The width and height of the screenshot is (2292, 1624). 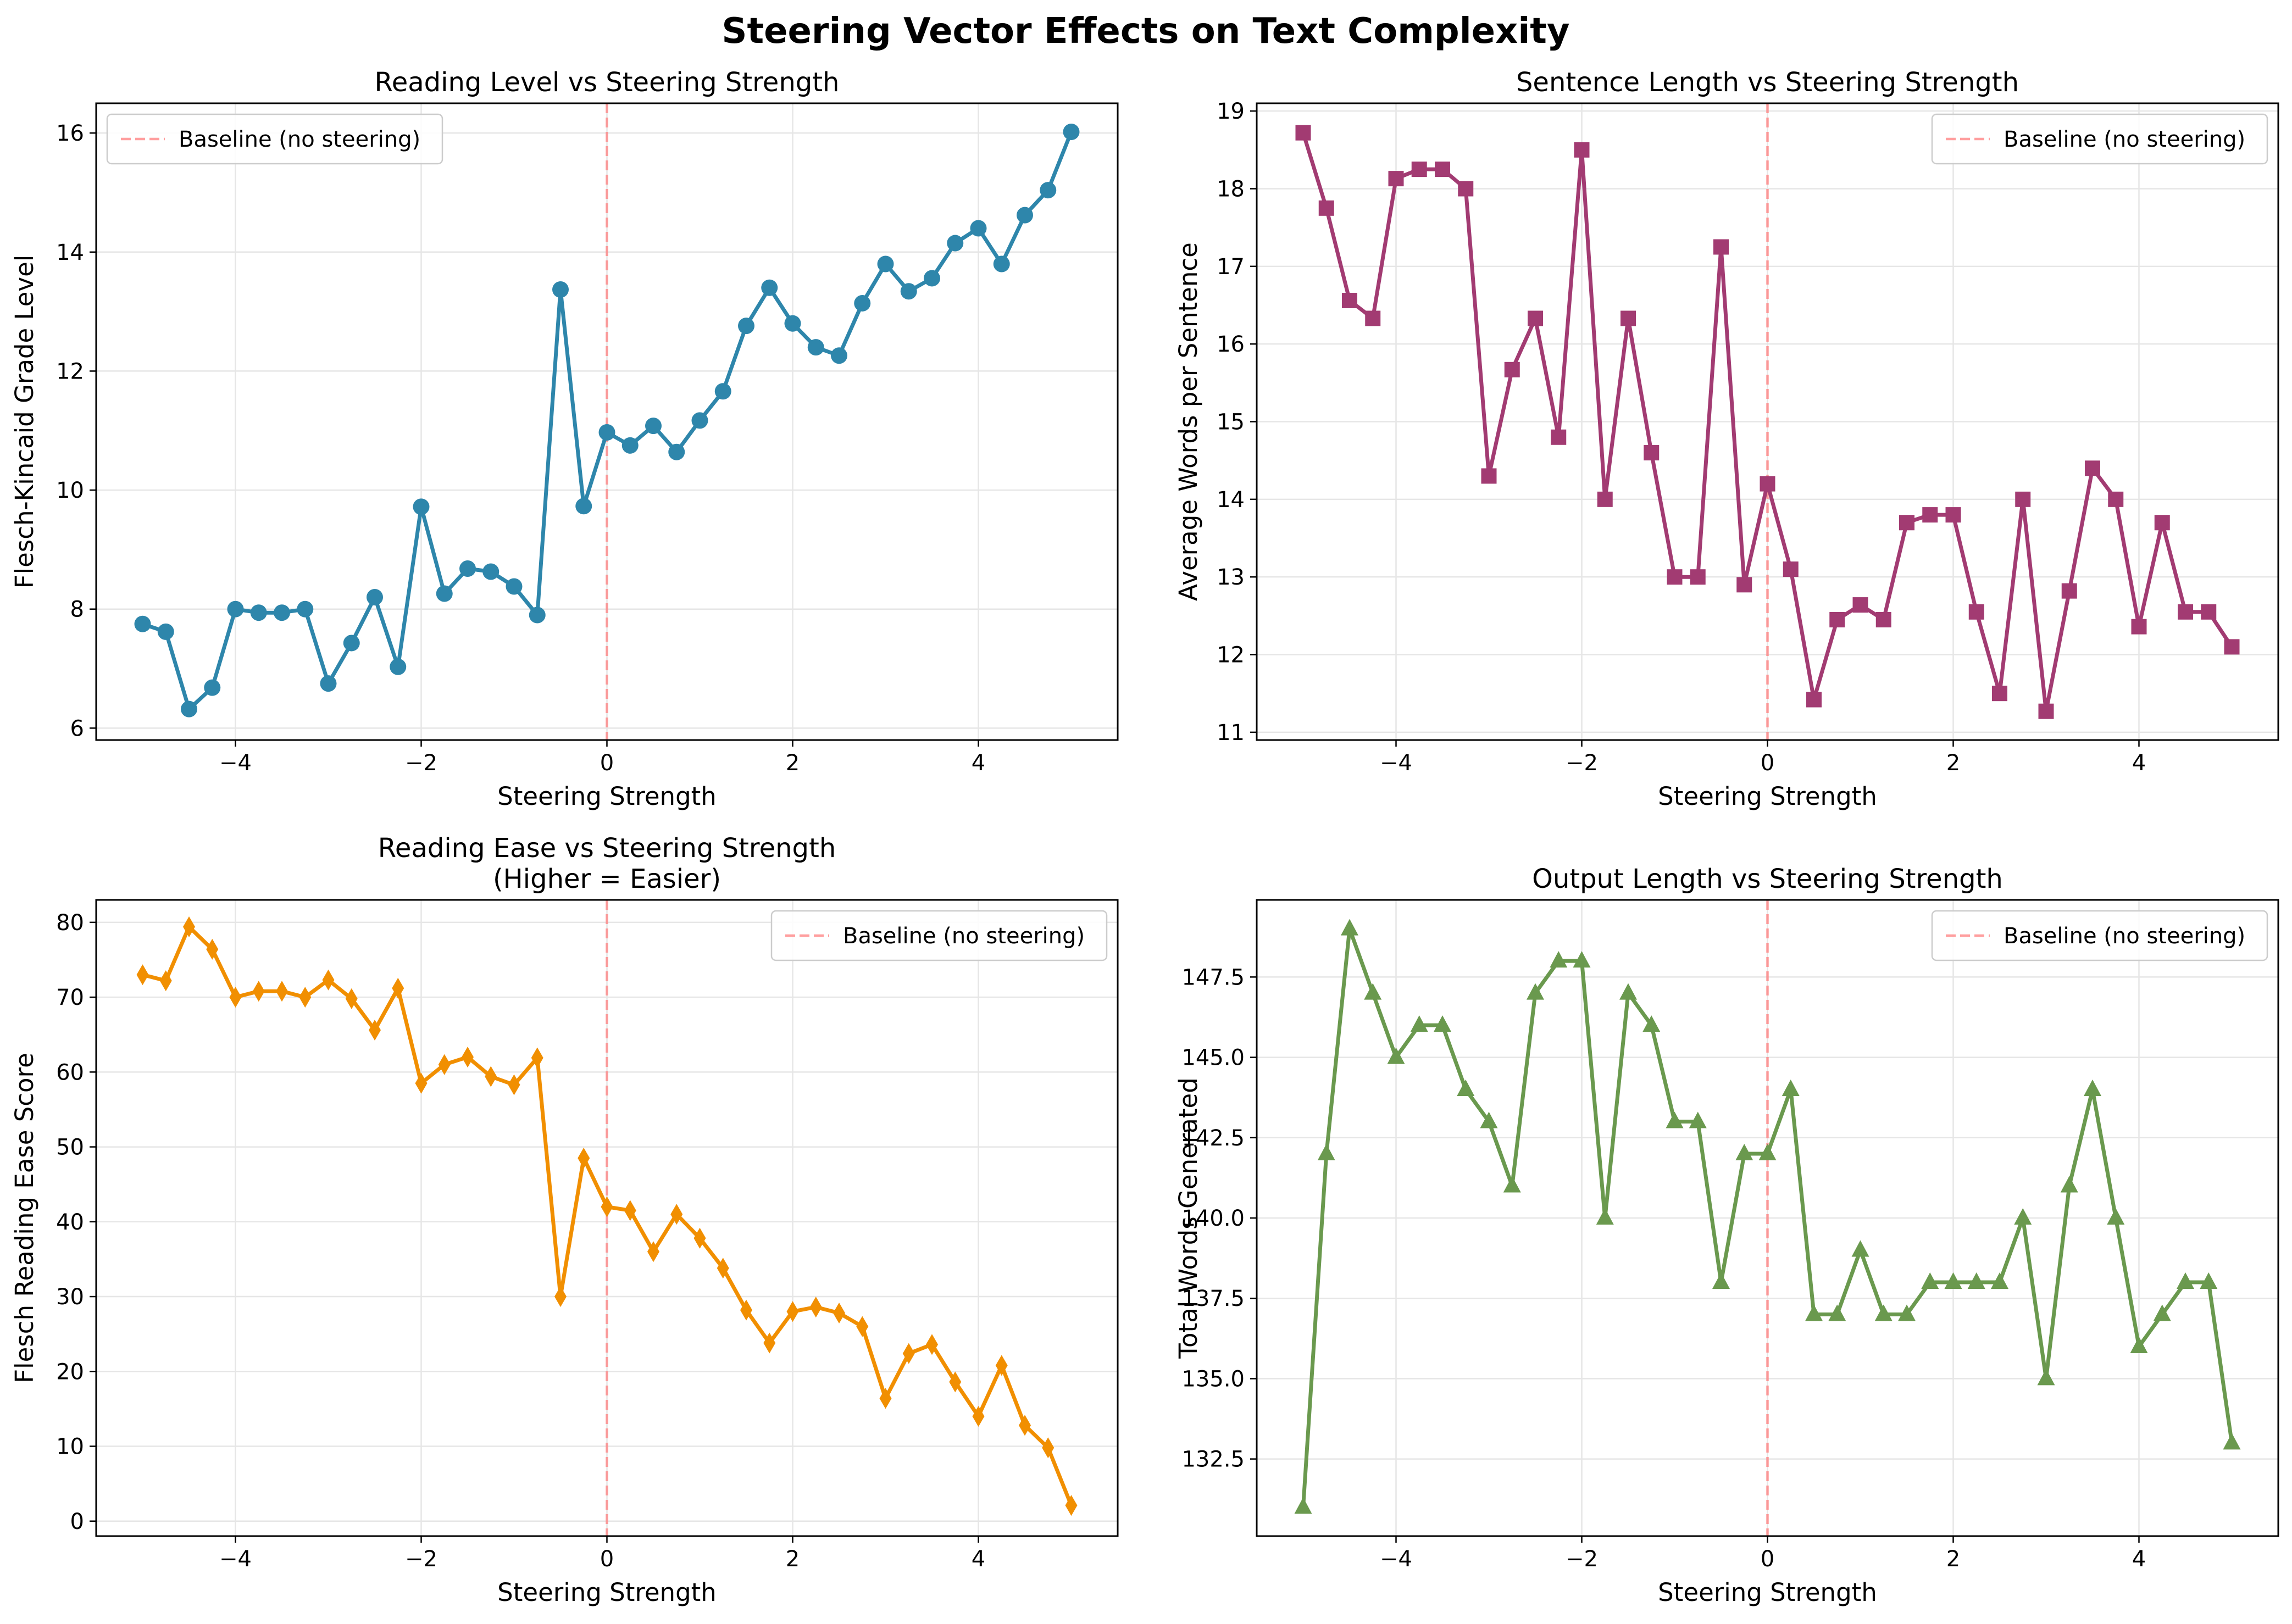 What do you see at coordinates (70, 997) in the screenshot?
I see `y-tick-label: 70` at bounding box center [70, 997].